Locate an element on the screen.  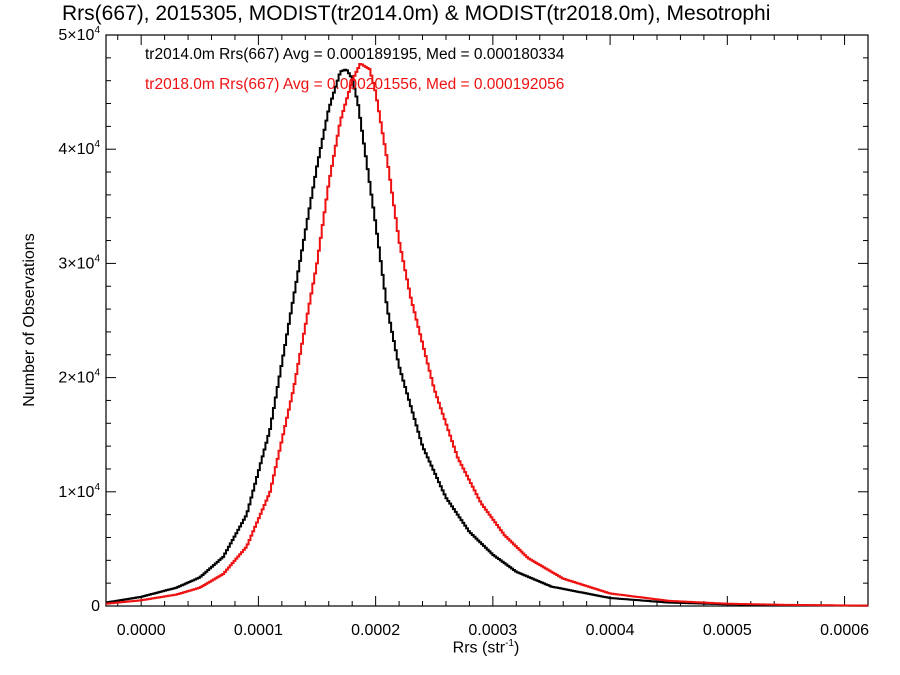
x-tick-label: 0.0005 is located at coordinates (727, 630).